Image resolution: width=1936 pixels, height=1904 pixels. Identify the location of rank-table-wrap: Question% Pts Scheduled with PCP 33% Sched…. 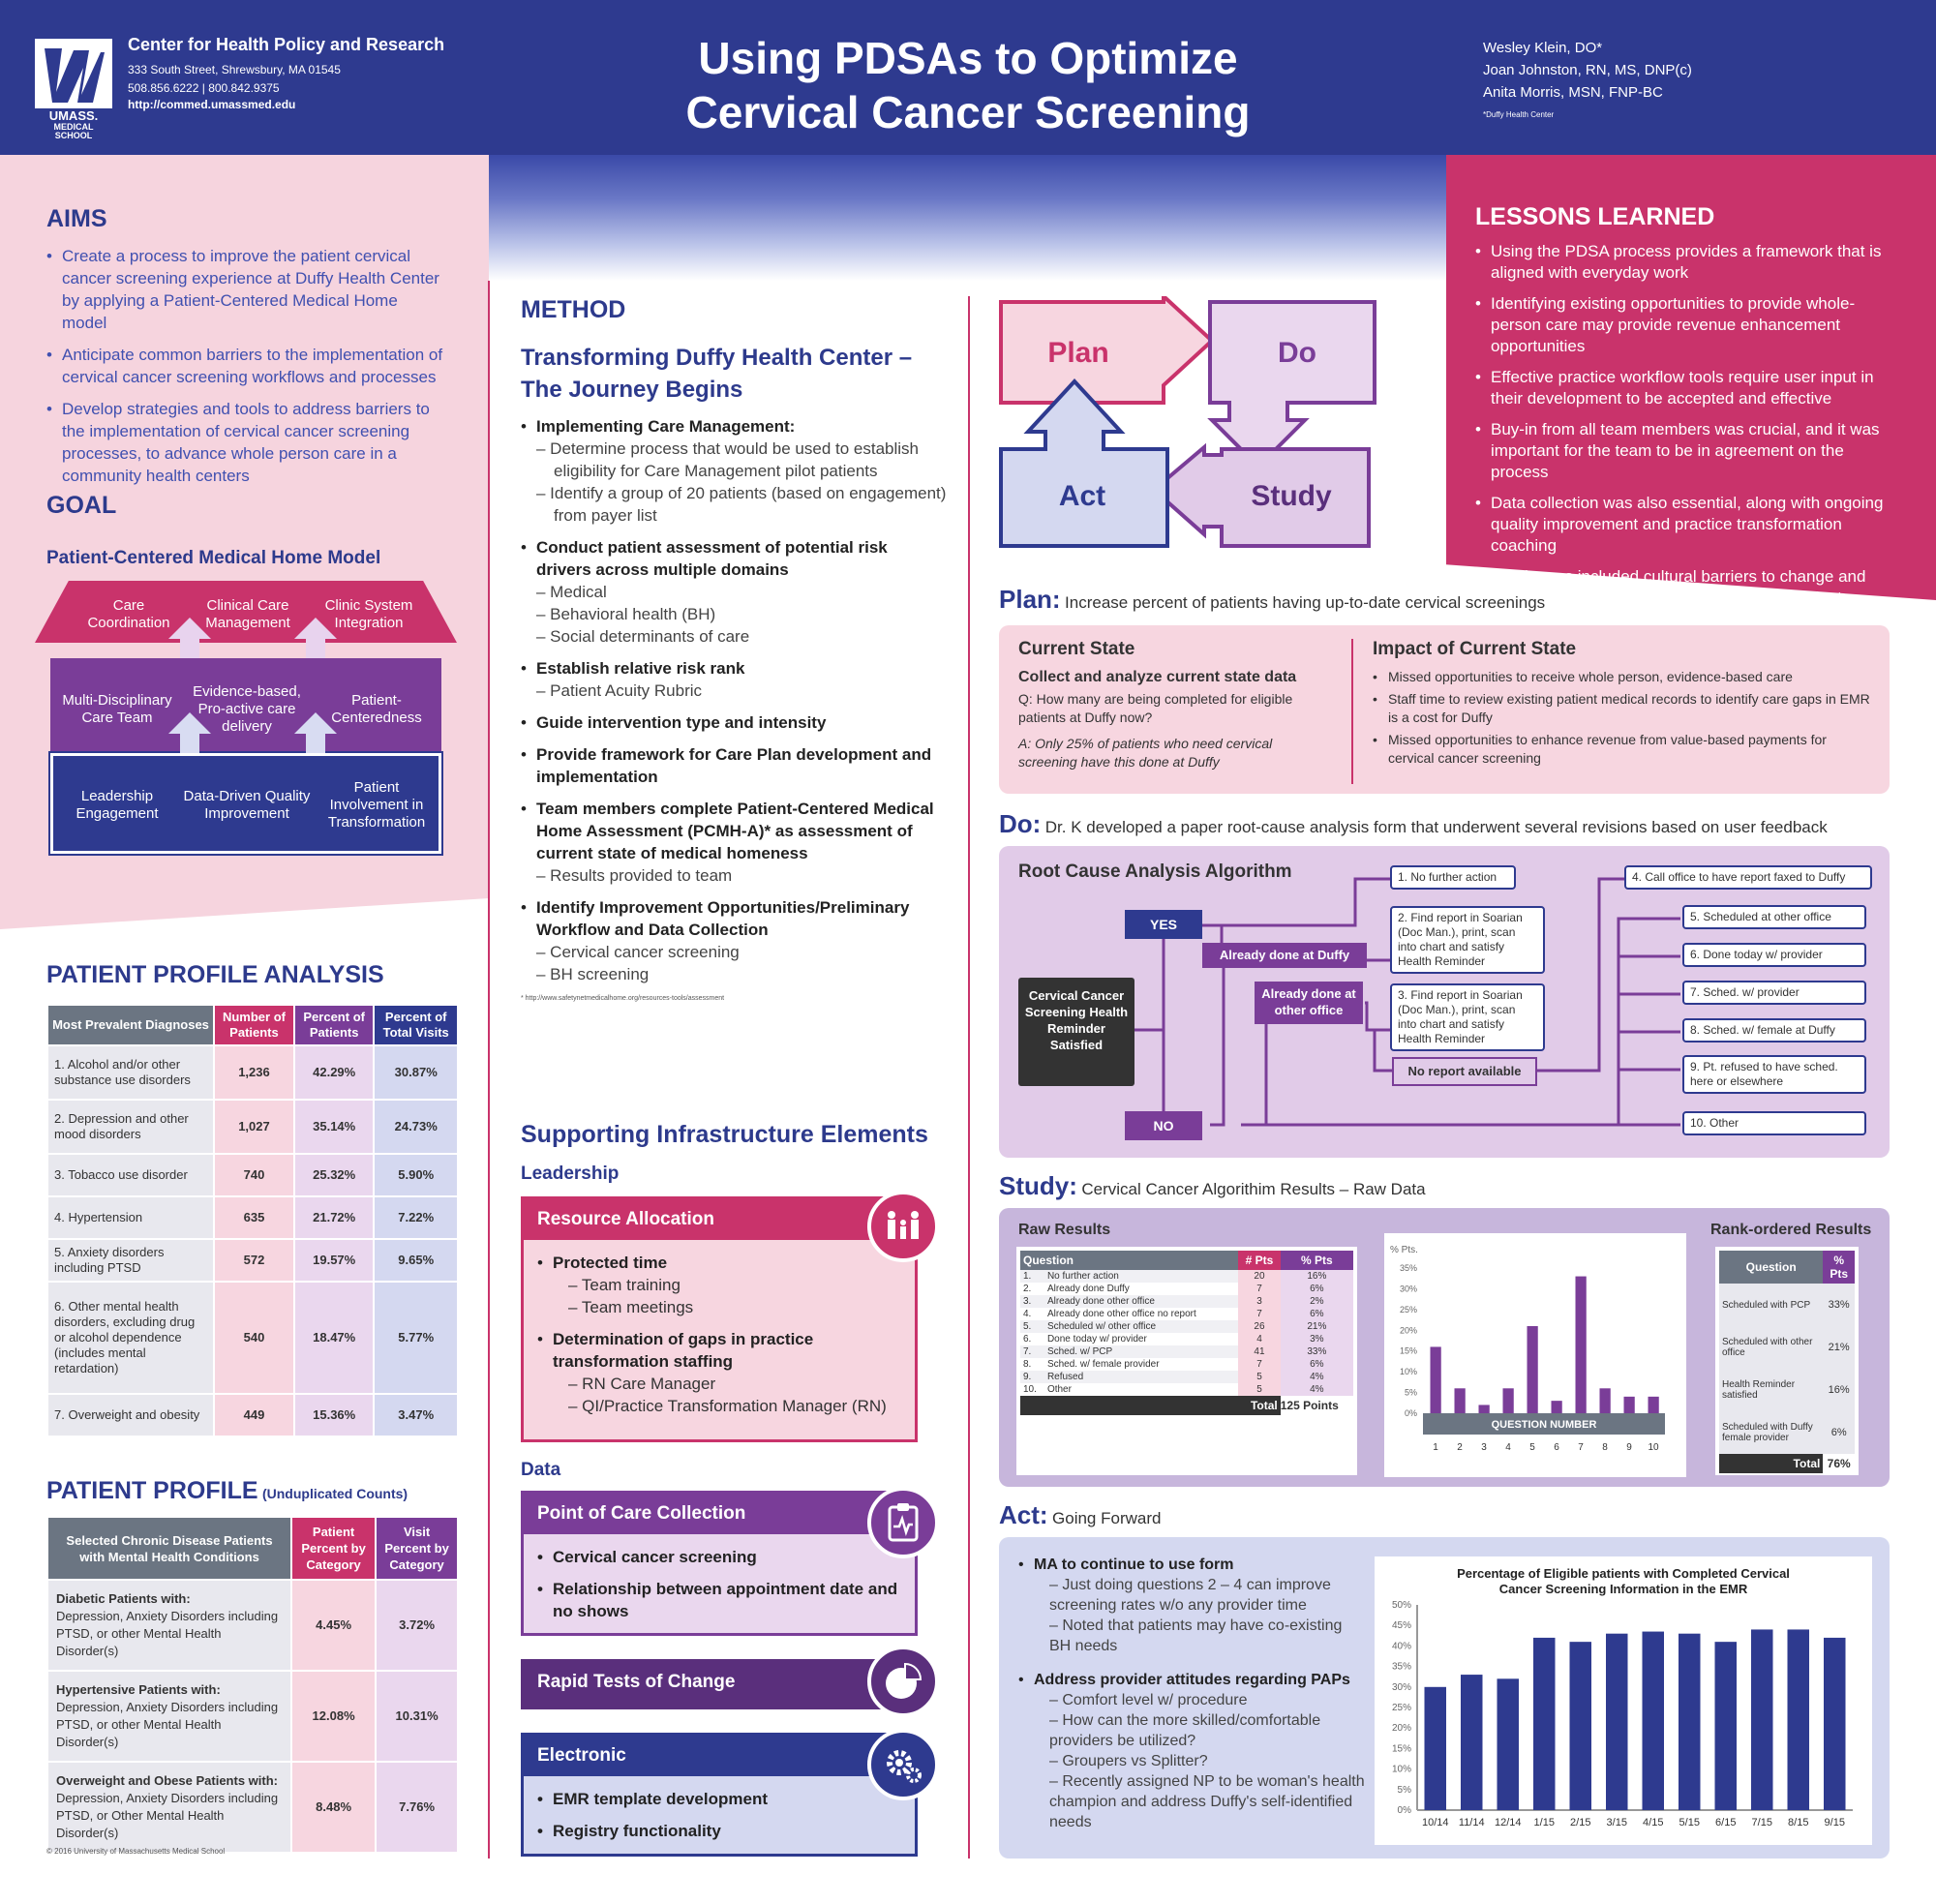
(1787, 1361).